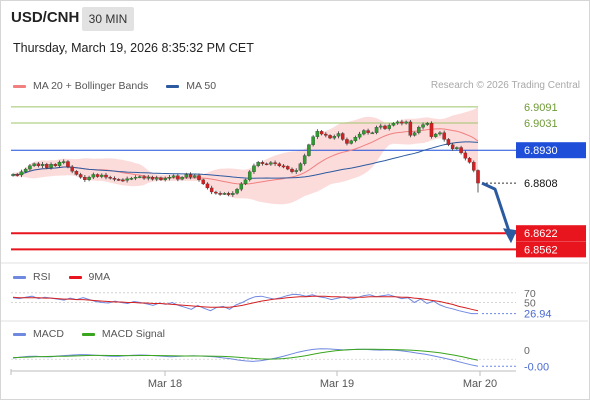 This screenshot has width=590, height=400. Describe the element at coordinates (48, 334) in the screenshot. I see `legend-label-macd: MACD` at that location.